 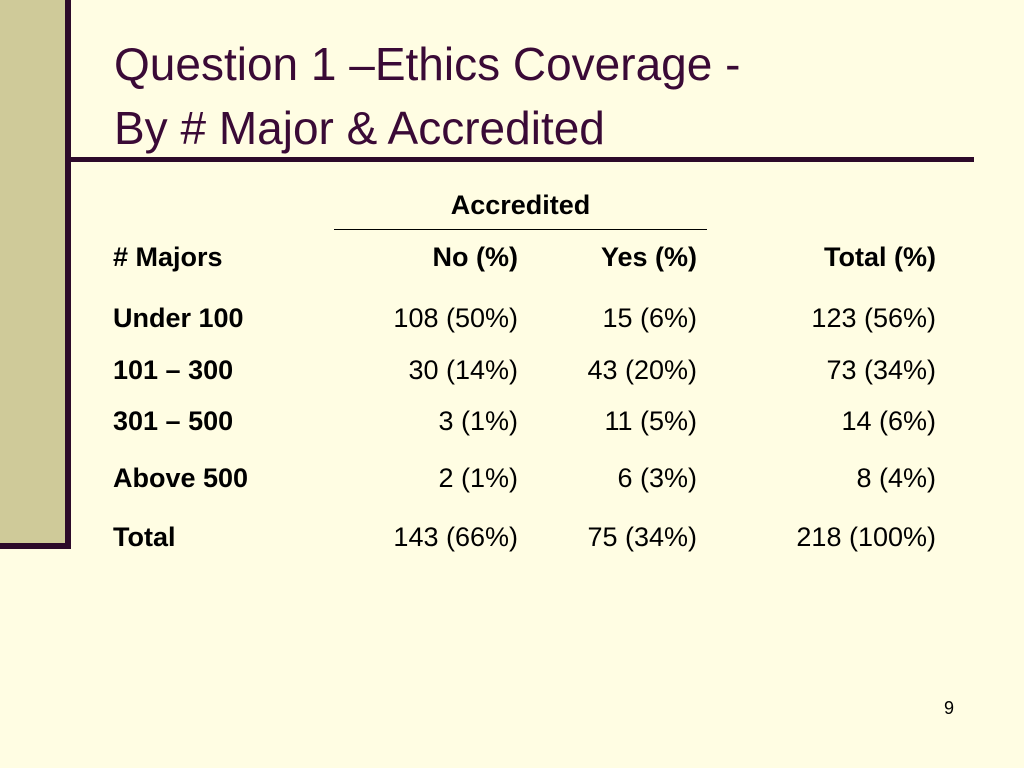 What do you see at coordinates (35, 546) in the screenshot?
I see `side-accent-bottom-rule` at bounding box center [35, 546].